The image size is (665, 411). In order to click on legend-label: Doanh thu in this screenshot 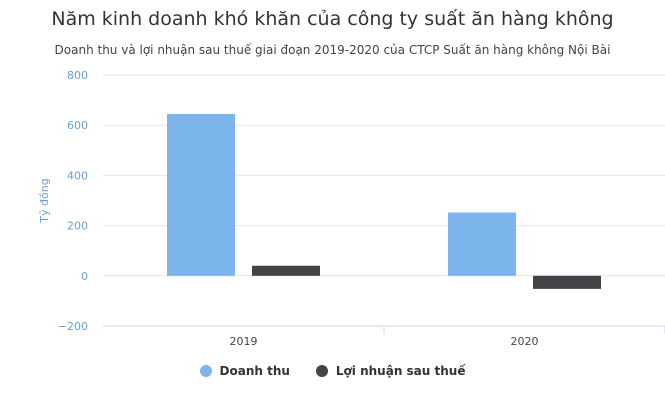, I will do `click(254, 371)`.